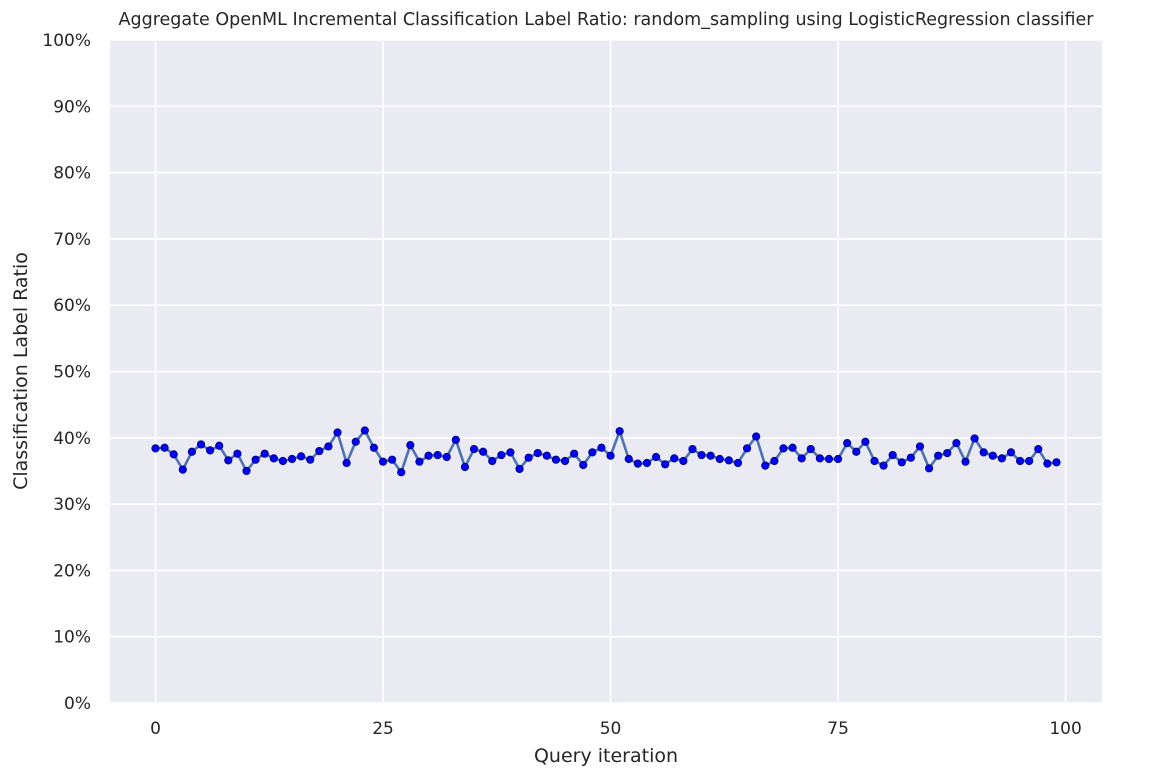 This screenshot has height=779, width=1158. Describe the element at coordinates (838, 729) in the screenshot. I see `x-tick-label: 75` at that location.